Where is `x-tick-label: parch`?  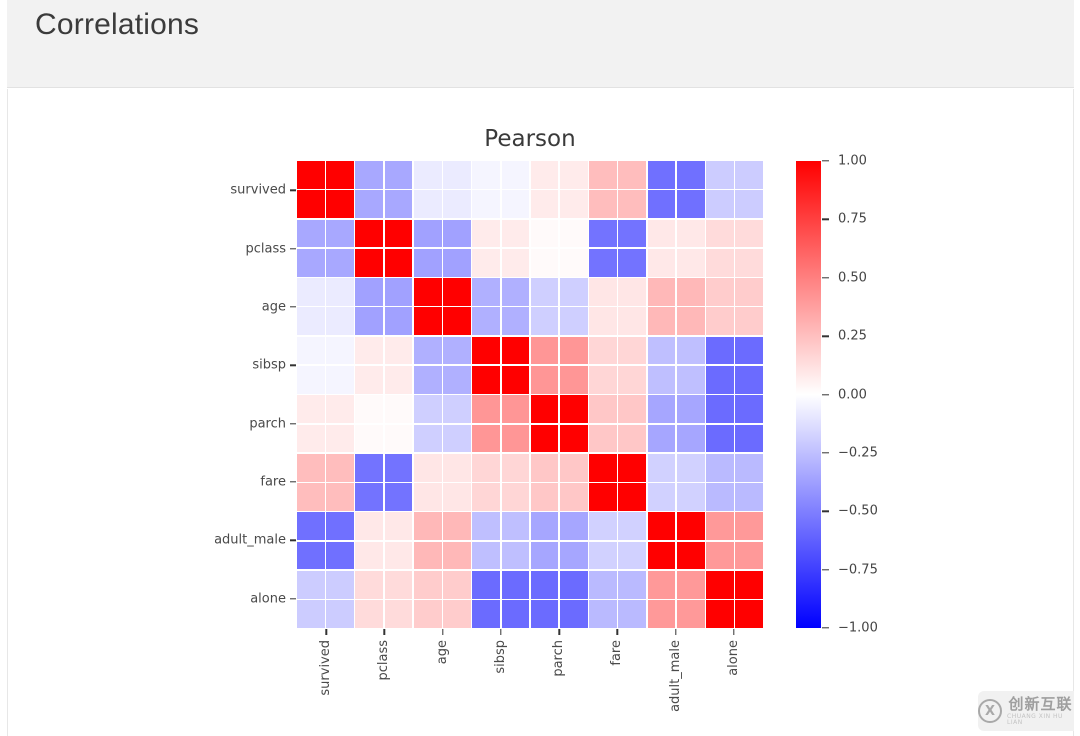
x-tick-label: parch is located at coordinates (559, 658).